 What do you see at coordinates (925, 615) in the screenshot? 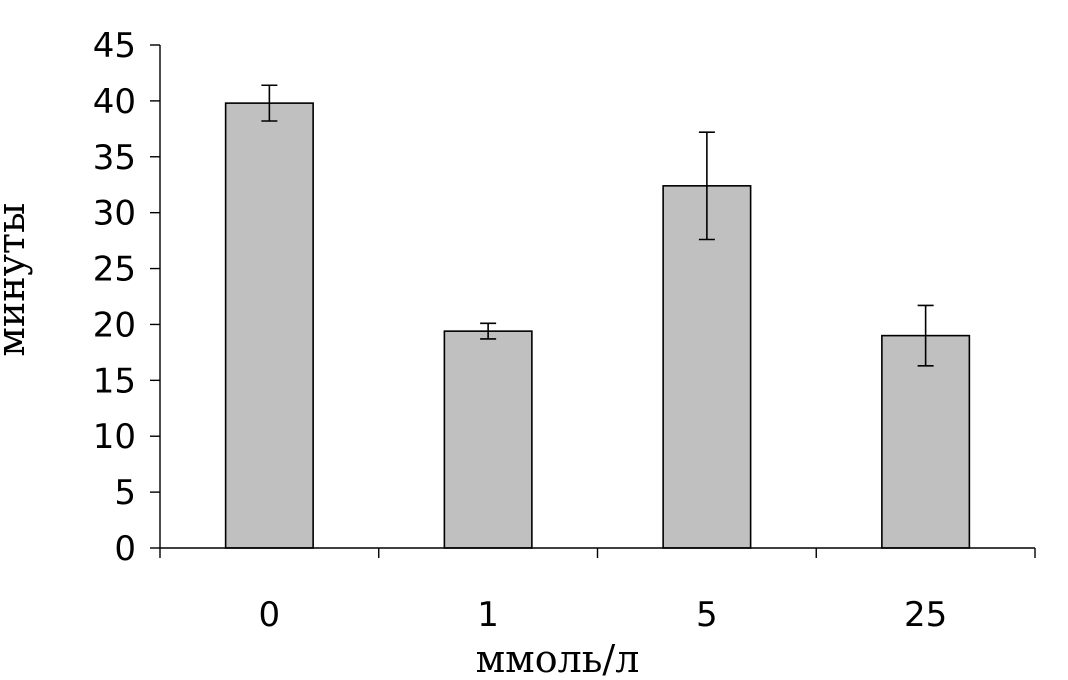
I see `x-tick-label: 25` at bounding box center [925, 615].